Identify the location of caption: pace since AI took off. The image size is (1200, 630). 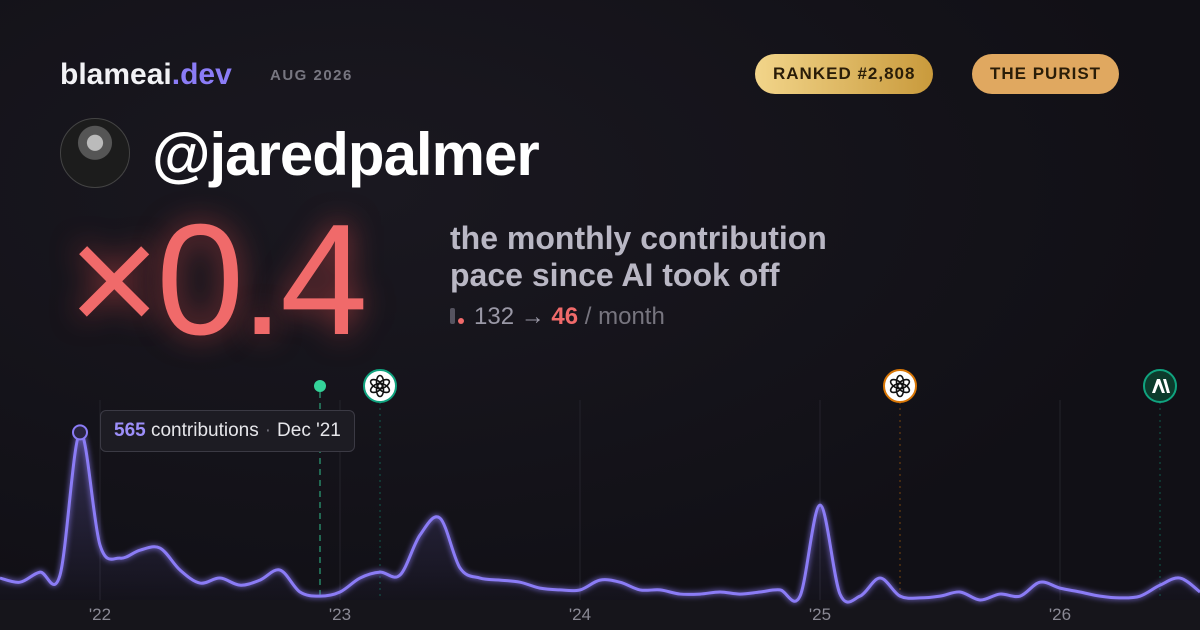
(615, 275).